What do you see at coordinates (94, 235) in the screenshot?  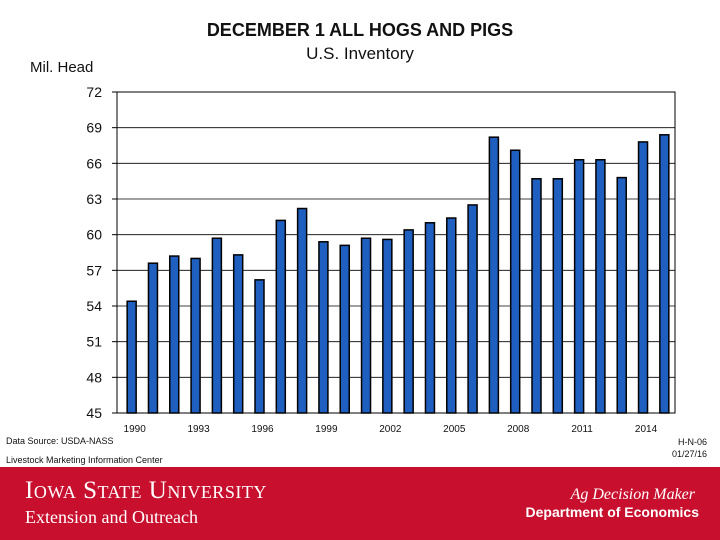 I see `y-tick-label: 60` at bounding box center [94, 235].